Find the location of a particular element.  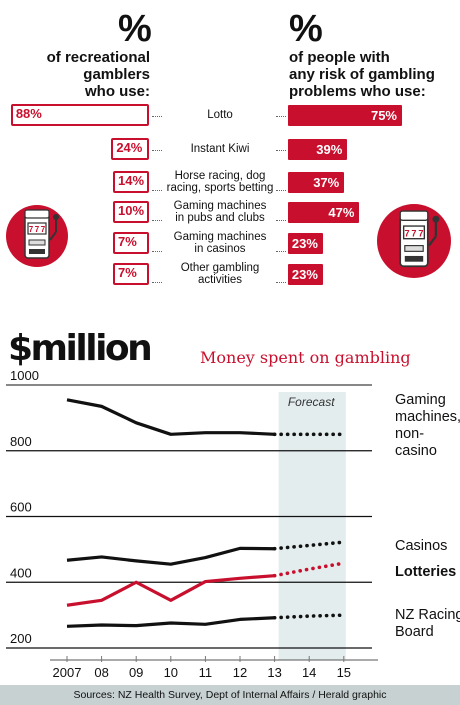

right-heading-line: problems who use: is located at coordinates (357, 91).